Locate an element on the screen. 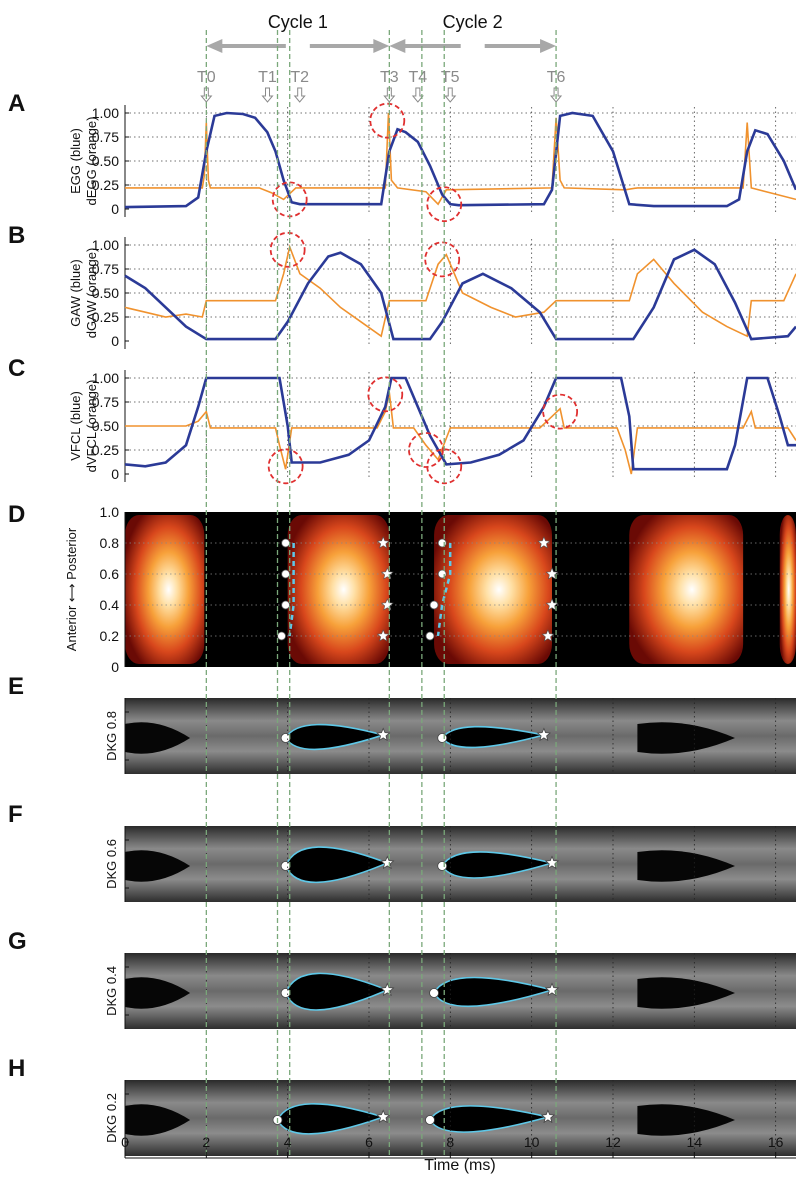 This screenshot has height=1180, width=796. y-axis-label-bottom: dGAW (orange) is located at coordinates (91, 293).